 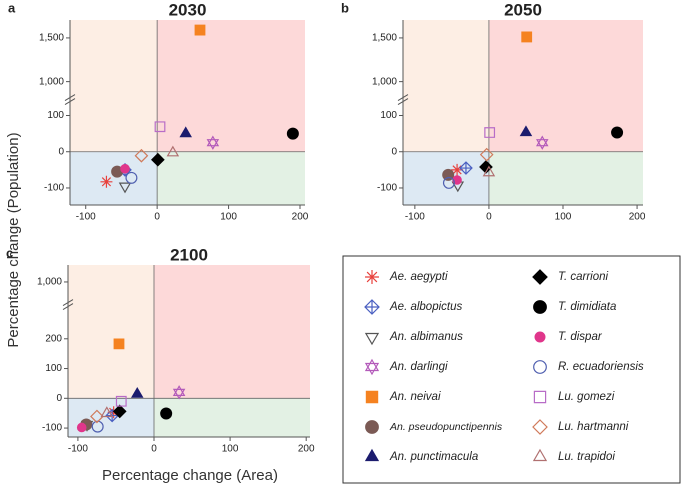 I want to click on legend-label: Ae. aegypti, so click(x=418, y=277).